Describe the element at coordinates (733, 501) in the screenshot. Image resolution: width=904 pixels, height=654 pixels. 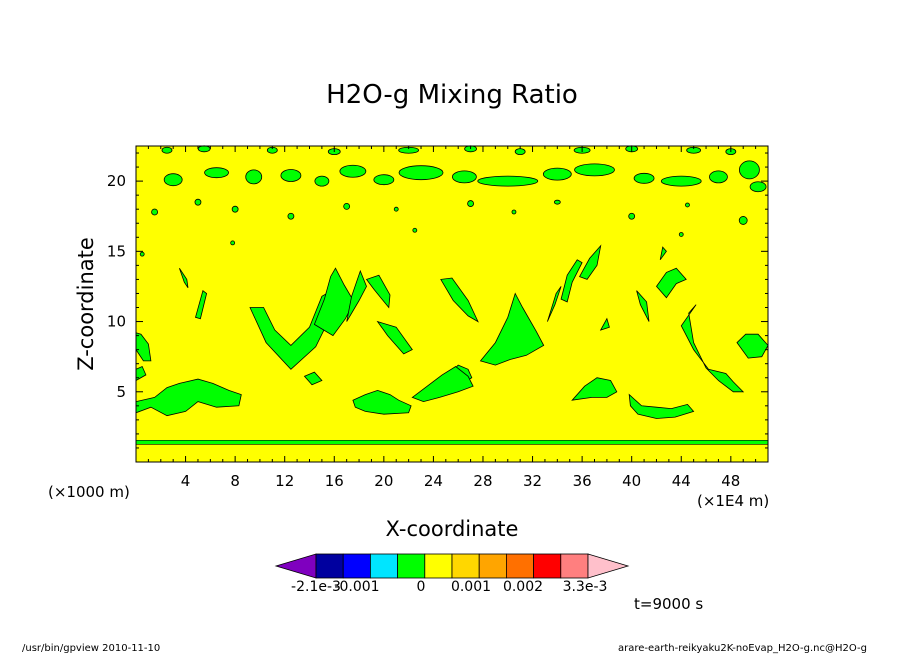
I see `x-scale-unit-label: (×1E4 m)` at that location.